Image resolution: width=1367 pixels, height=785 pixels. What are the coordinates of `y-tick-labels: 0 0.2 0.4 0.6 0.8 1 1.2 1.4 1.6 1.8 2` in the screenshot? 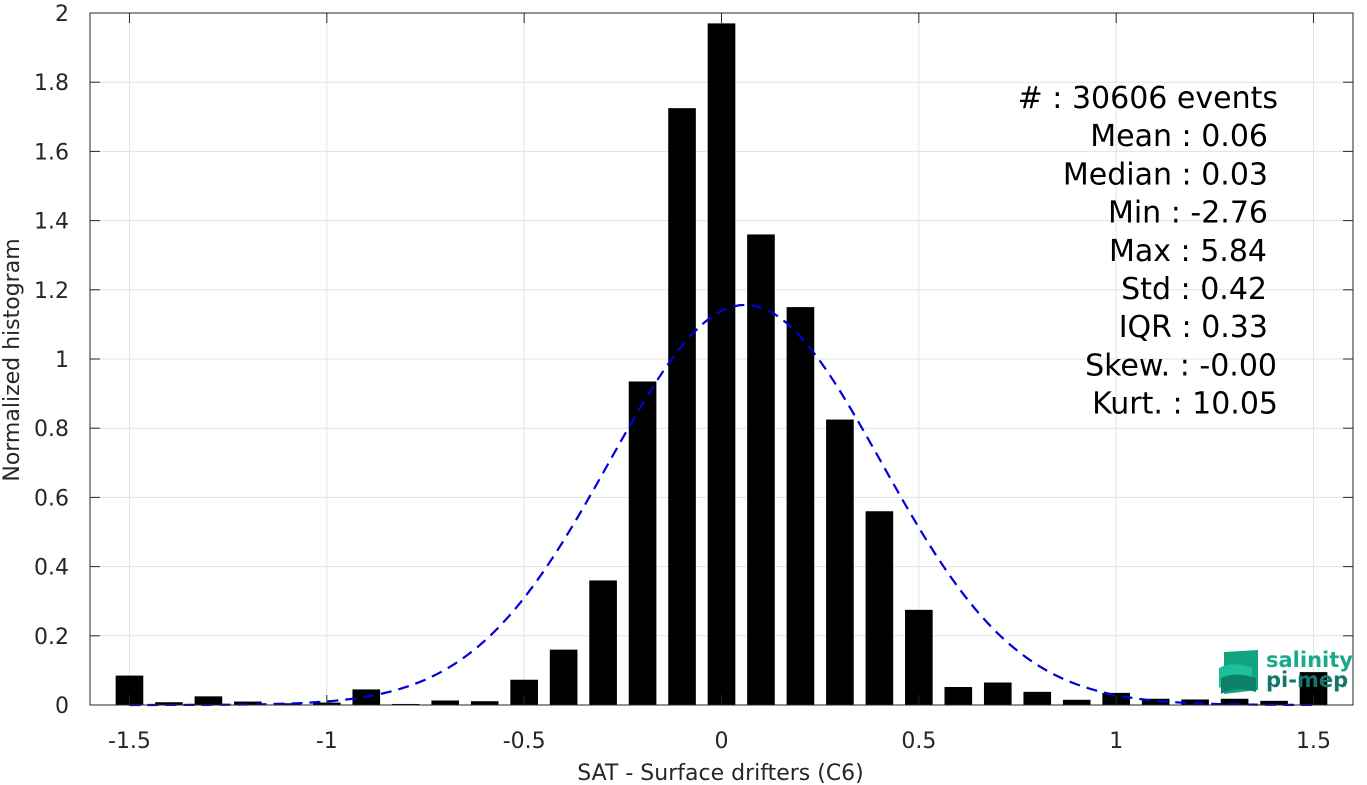 It's located at (51, 360).